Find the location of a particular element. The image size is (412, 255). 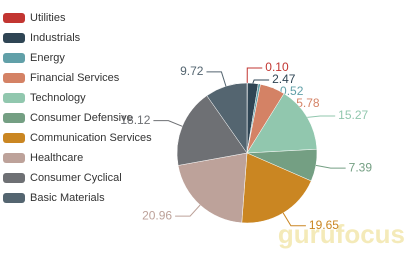

legend-label: Energy is located at coordinates (47, 58).